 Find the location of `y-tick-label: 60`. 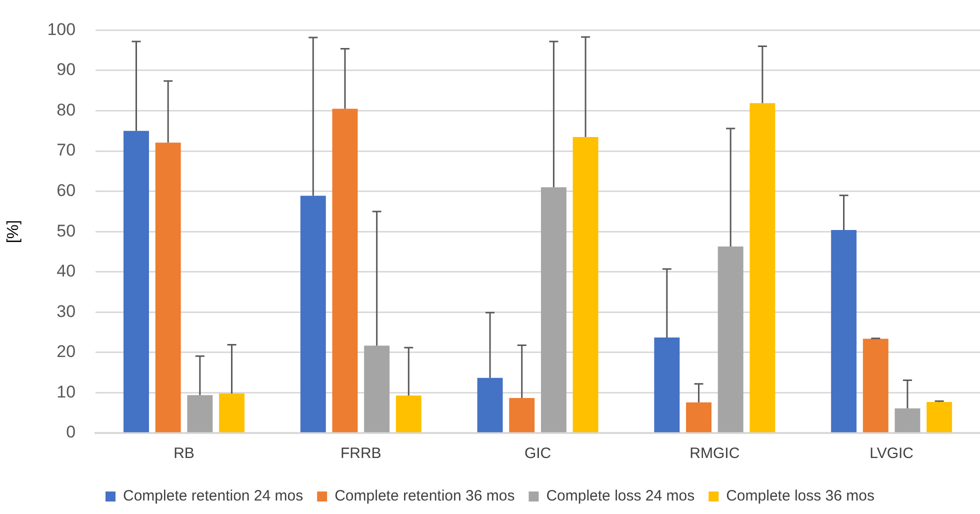

y-tick-label: 60 is located at coordinates (66, 190).